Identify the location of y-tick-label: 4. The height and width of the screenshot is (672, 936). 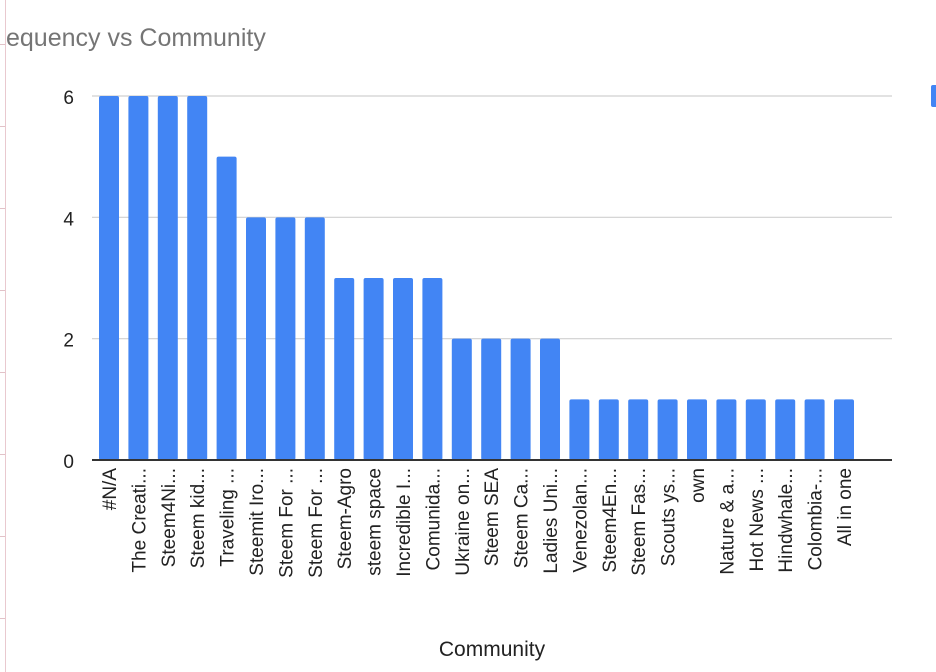
(68, 219).